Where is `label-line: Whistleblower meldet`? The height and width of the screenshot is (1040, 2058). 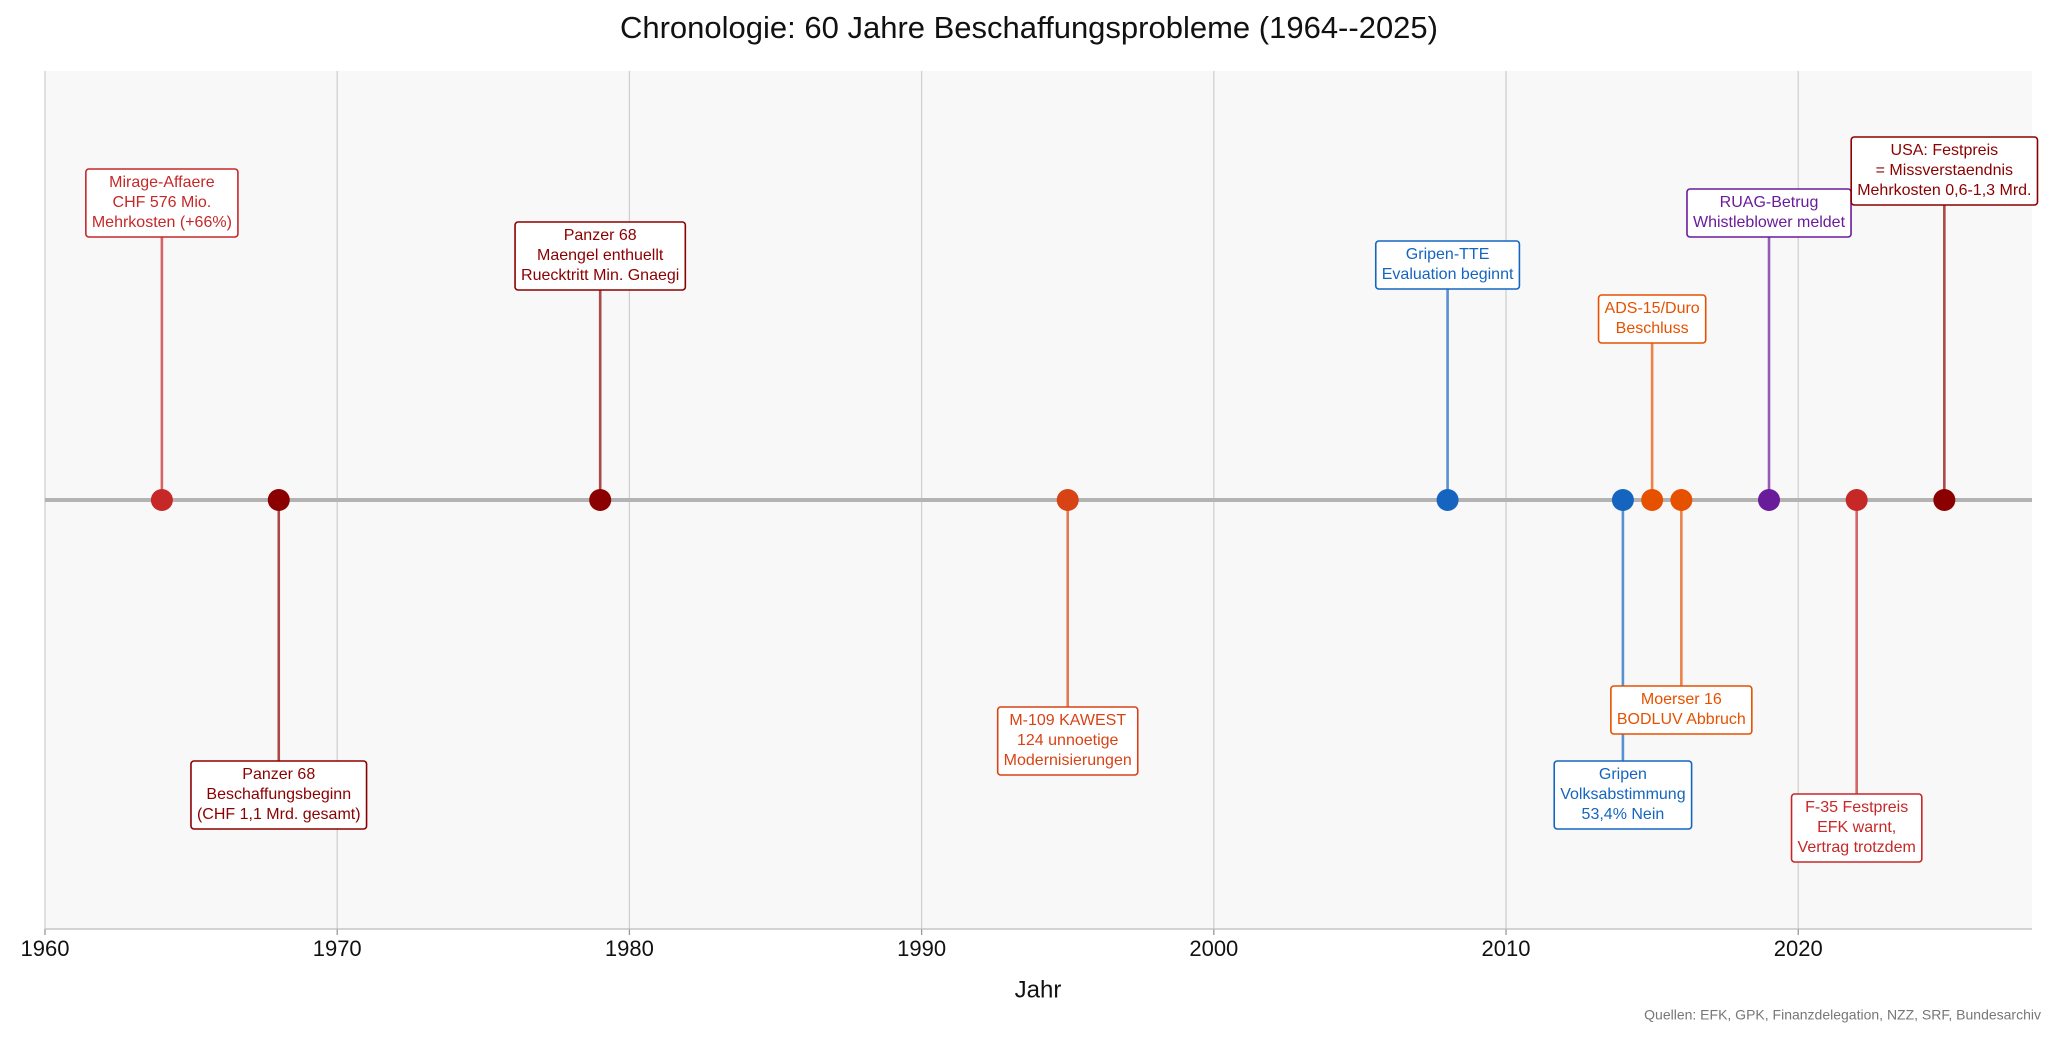
label-line: Whistleblower meldet is located at coordinates (1769, 222).